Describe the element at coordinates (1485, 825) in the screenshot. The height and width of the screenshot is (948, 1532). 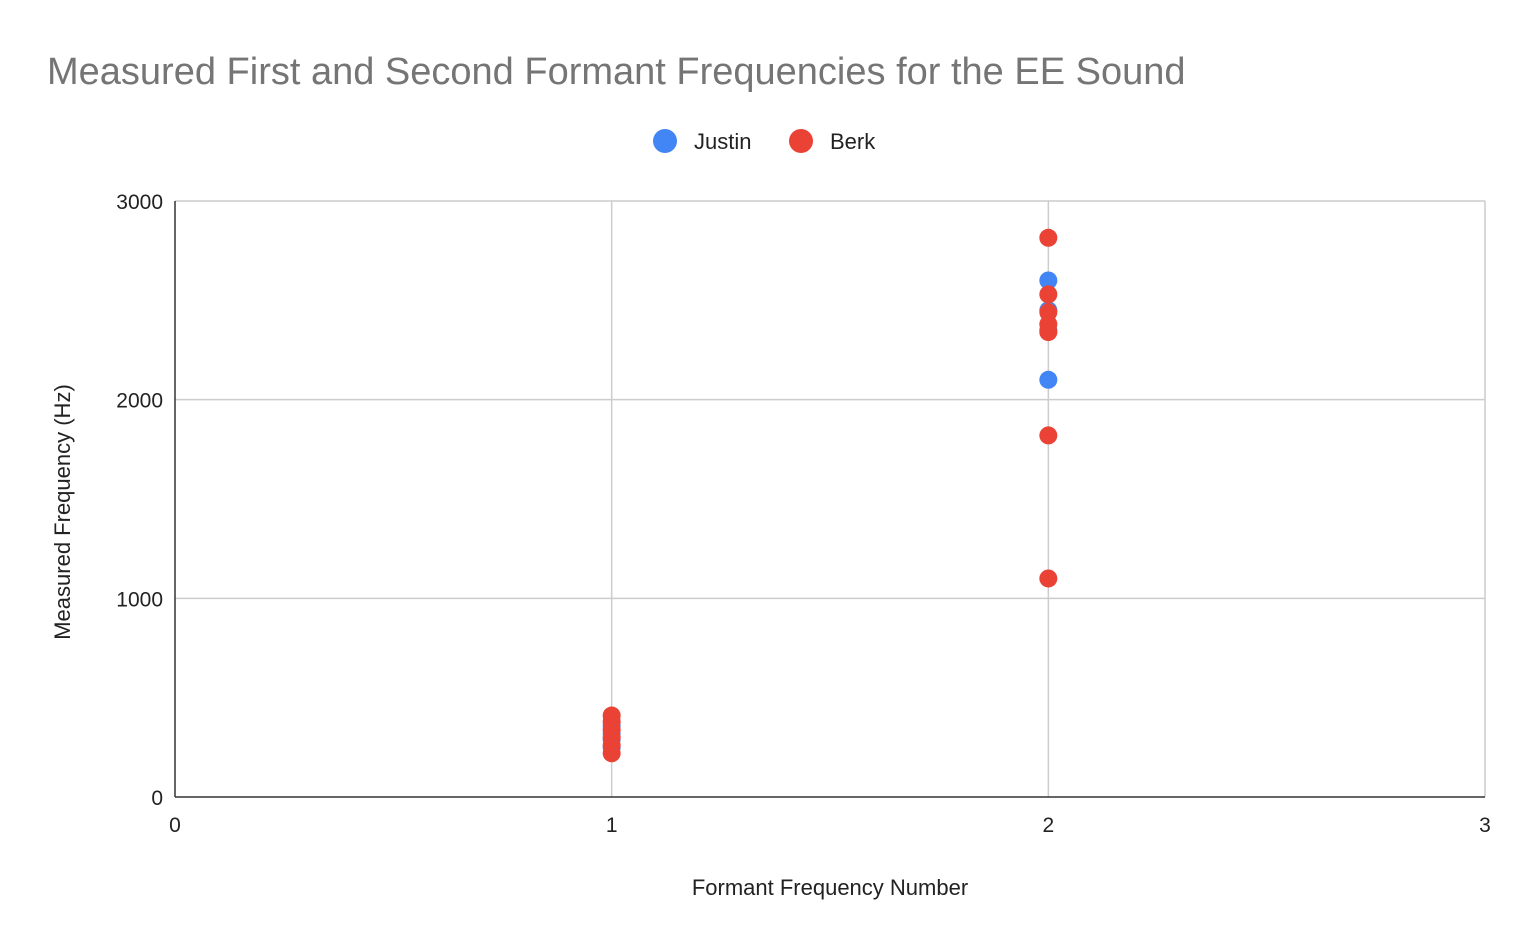
I see `x-tick-label: 3` at that location.